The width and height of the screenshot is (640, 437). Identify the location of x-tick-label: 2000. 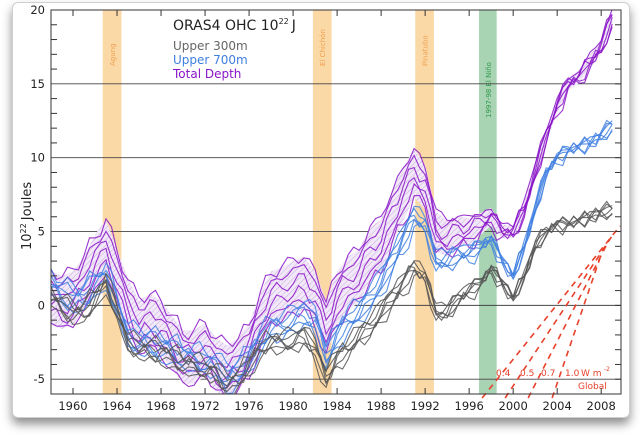
(513, 406).